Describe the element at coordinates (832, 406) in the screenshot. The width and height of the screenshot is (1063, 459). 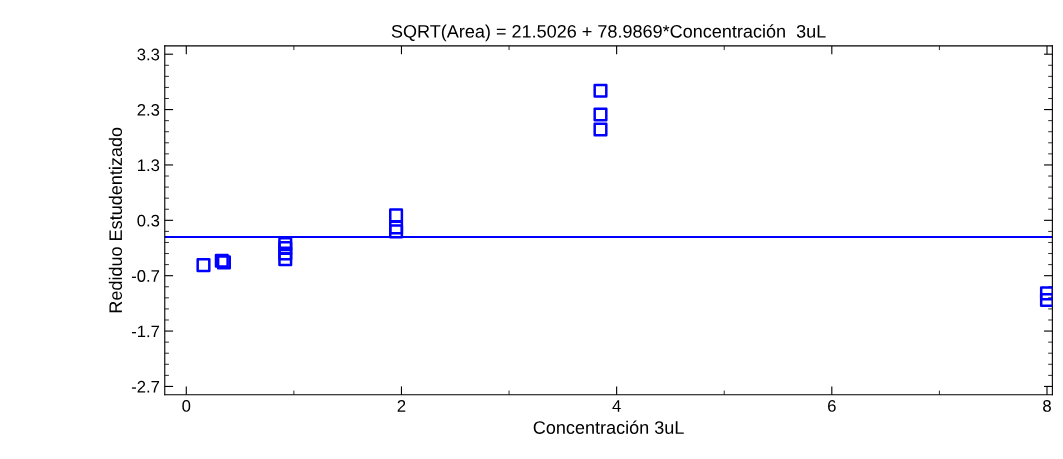
I see `x-tick-label: 6` at that location.